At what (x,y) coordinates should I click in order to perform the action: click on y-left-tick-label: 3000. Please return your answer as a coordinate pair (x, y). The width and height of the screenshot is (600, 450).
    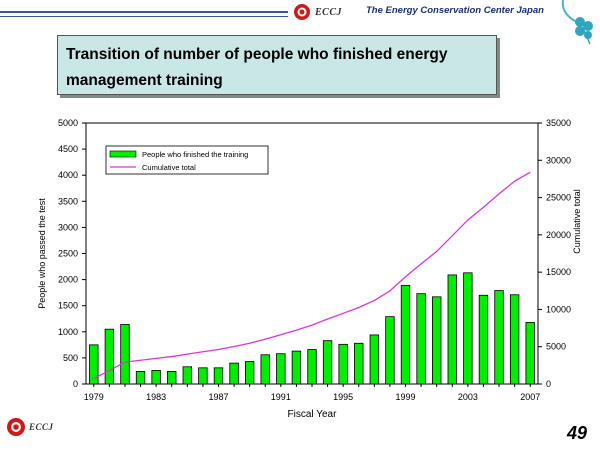
    Looking at the image, I should click on (68, 227).